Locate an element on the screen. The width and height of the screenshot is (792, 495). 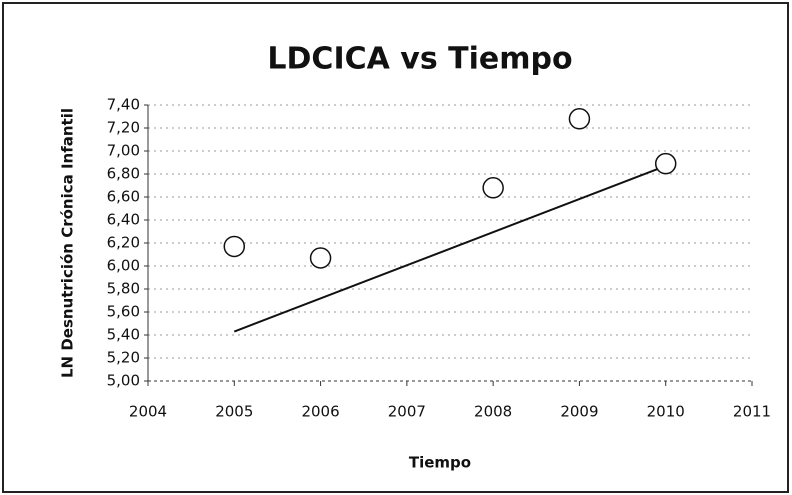
x-tick-label: 2011 is located at coordinates (752, 412).